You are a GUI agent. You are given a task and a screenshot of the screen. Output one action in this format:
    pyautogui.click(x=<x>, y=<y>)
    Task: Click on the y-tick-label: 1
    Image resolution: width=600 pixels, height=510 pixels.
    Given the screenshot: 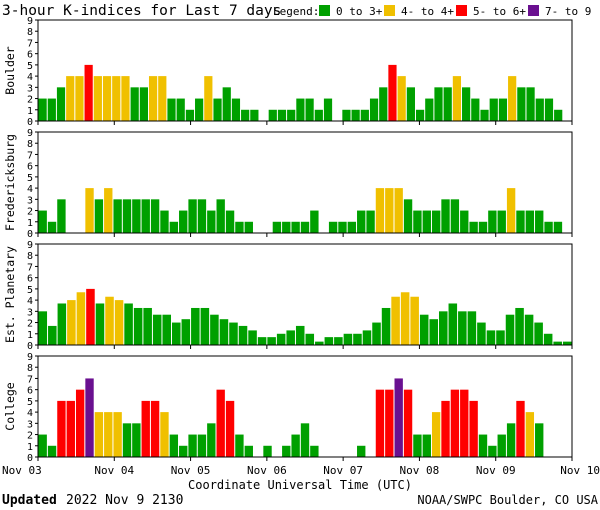 What is the action you would take?
    pyautogui.click(x=30, y=223)
    